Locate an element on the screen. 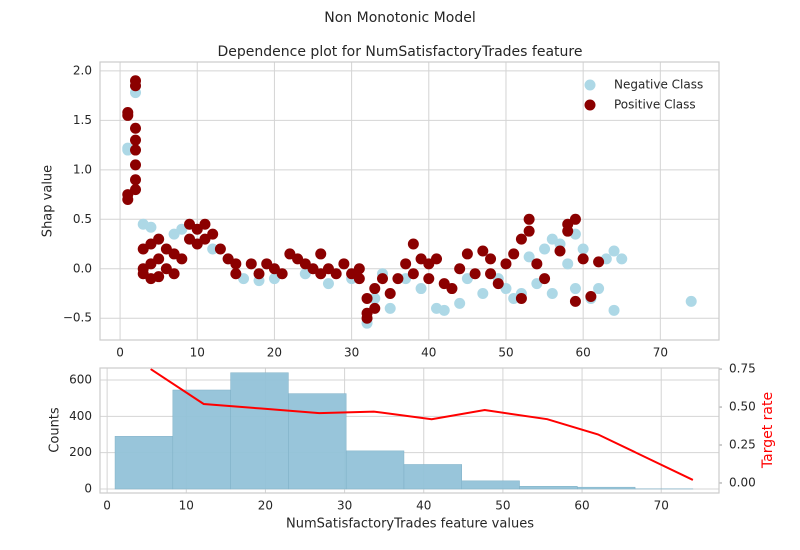  y2-axis-label: Target rate is located at coordinates (768, 430).